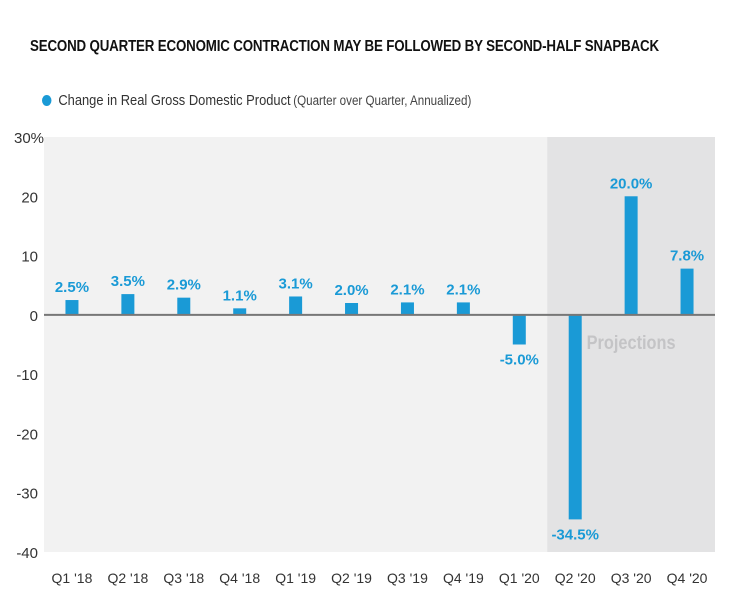  I want to click on data-label: 3.5%, so click(128, 281).